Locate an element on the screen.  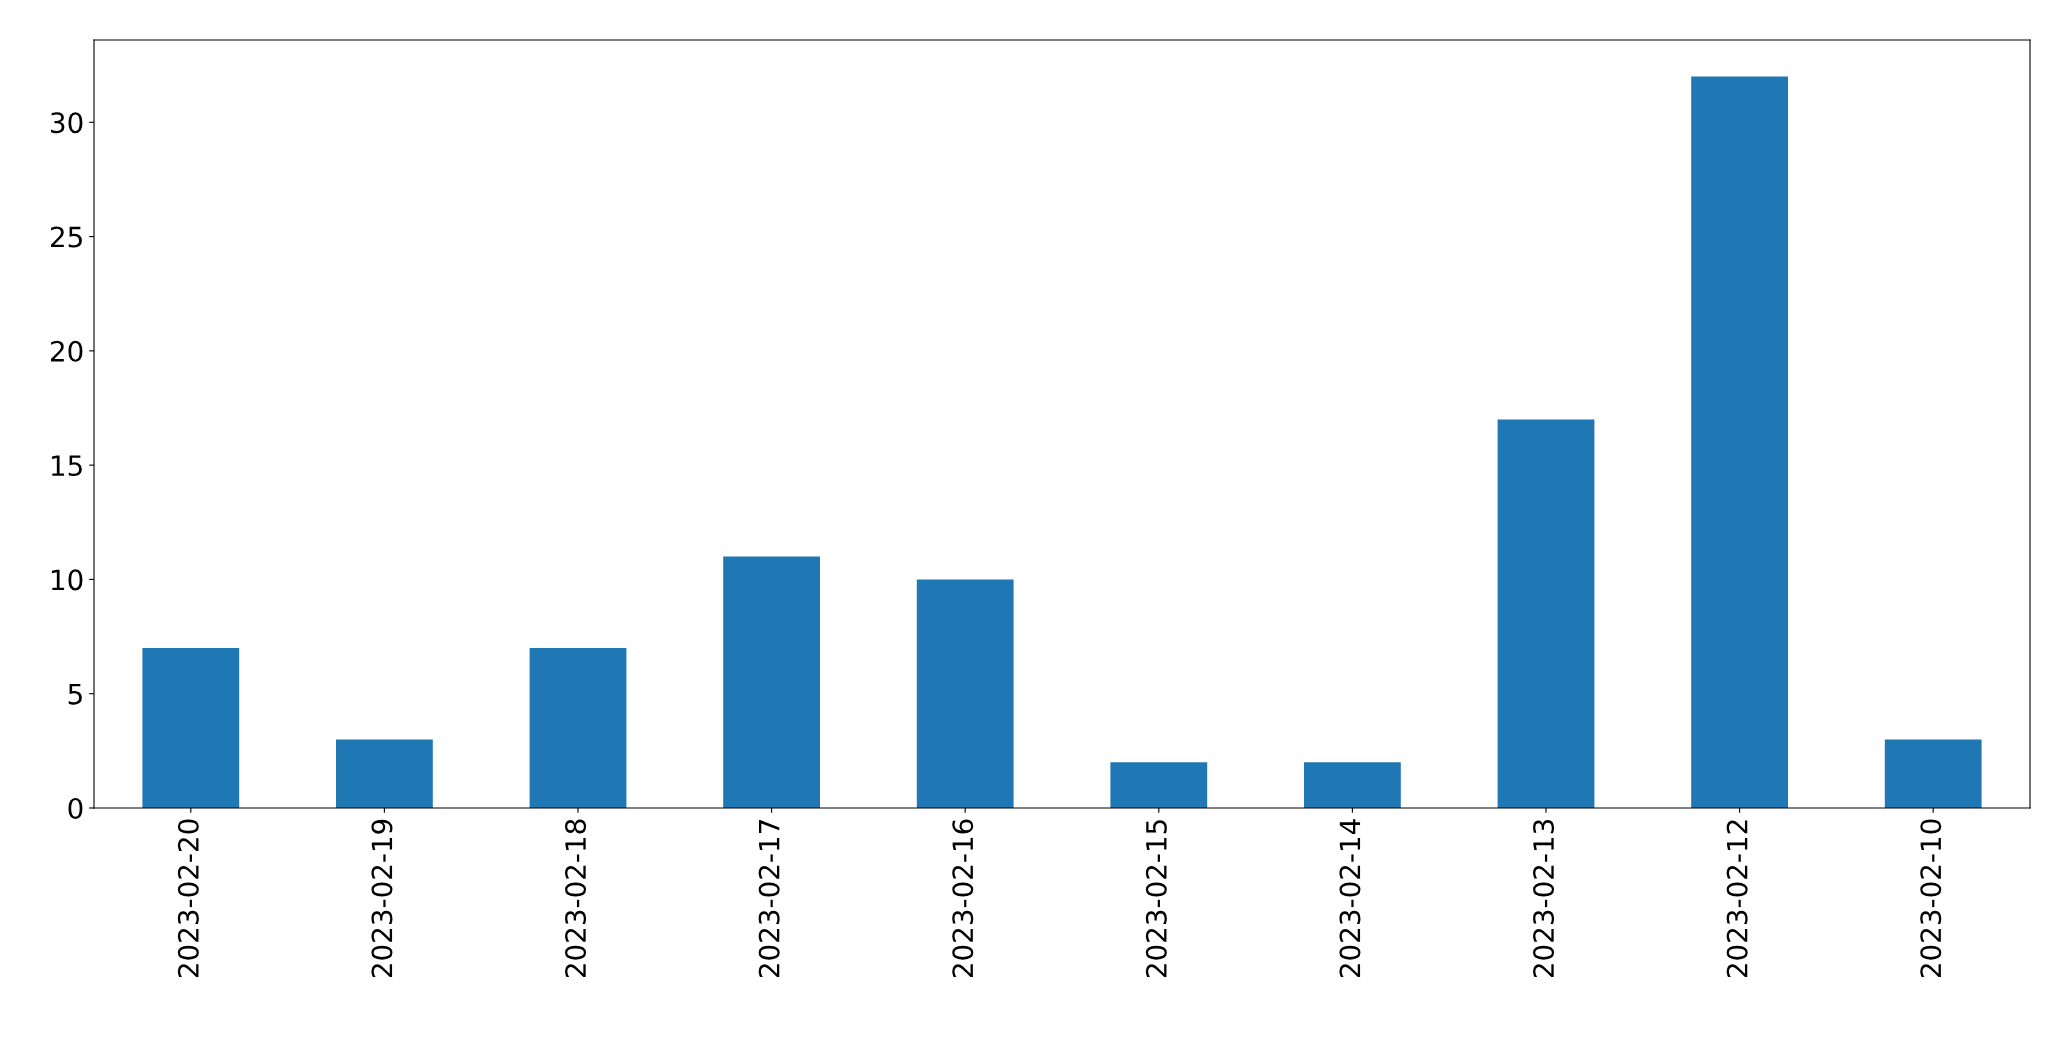
x-tick-label: 2023-02-13 is located at coordinates (1544, 898).